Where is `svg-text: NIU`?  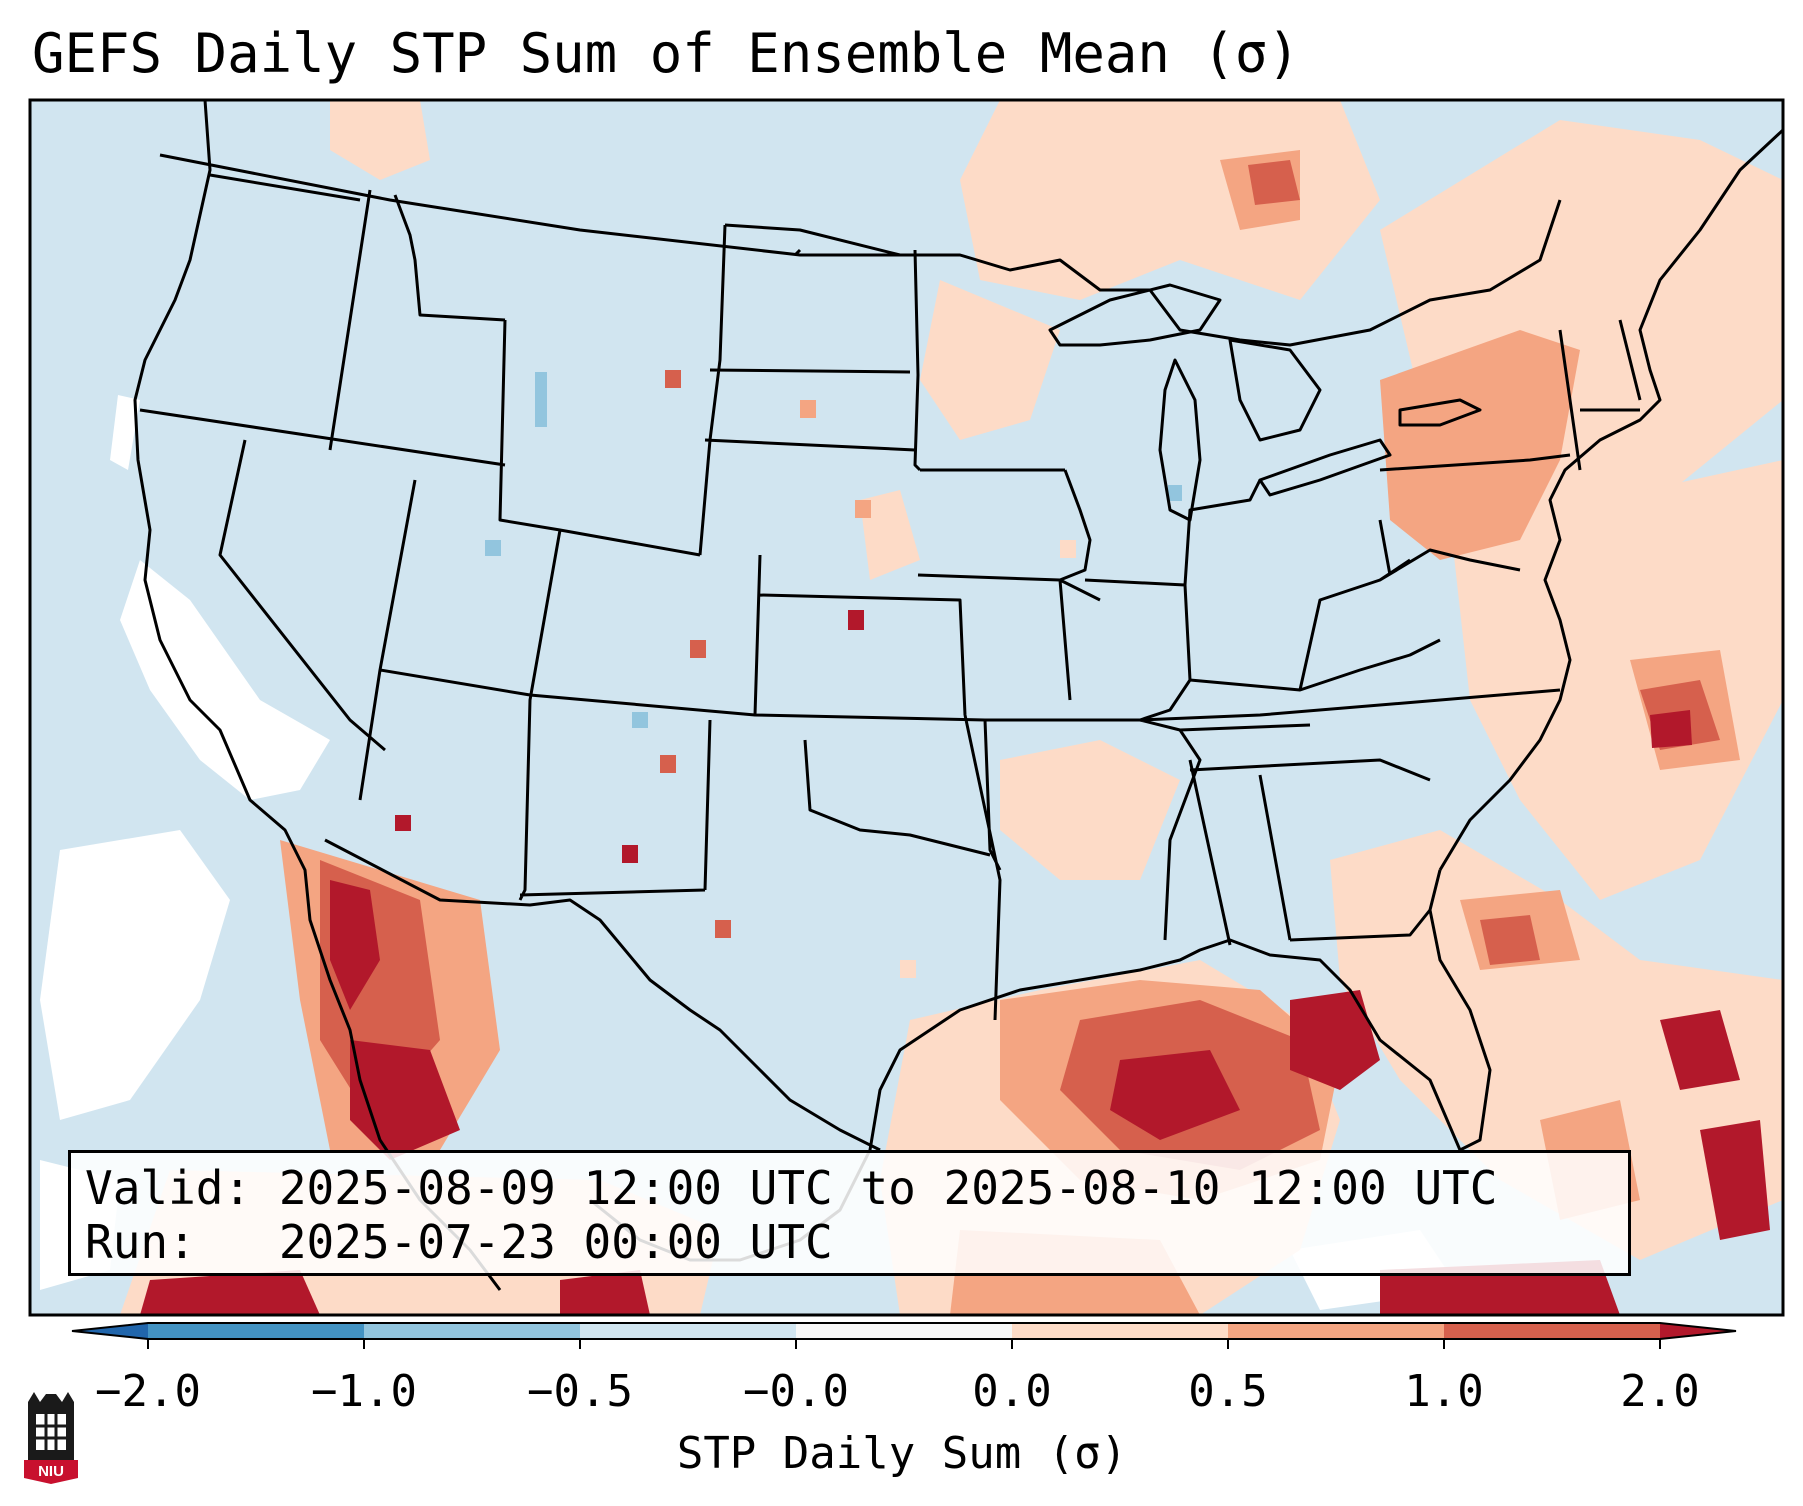
svg-text: NIU is located at coordinates (51, 1471).